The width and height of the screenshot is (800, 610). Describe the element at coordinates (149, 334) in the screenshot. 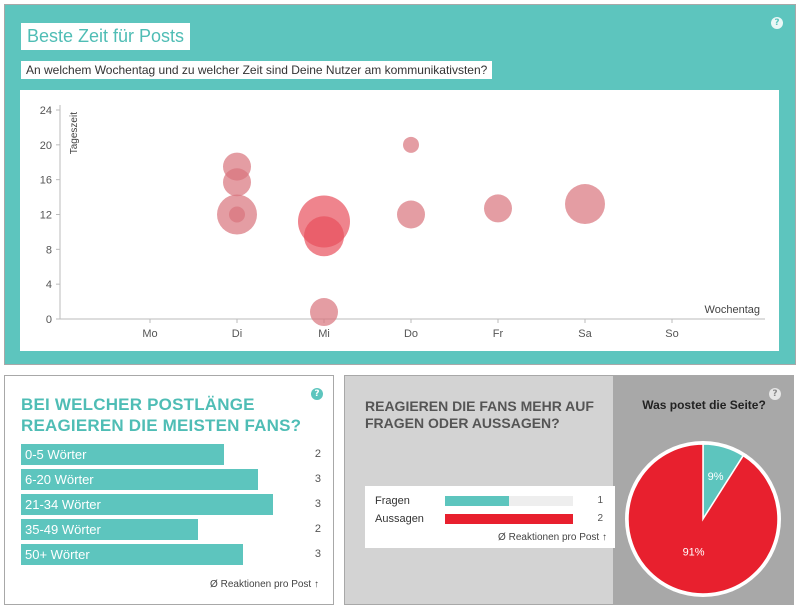

I see `x-tick-label: Mo` at that location.